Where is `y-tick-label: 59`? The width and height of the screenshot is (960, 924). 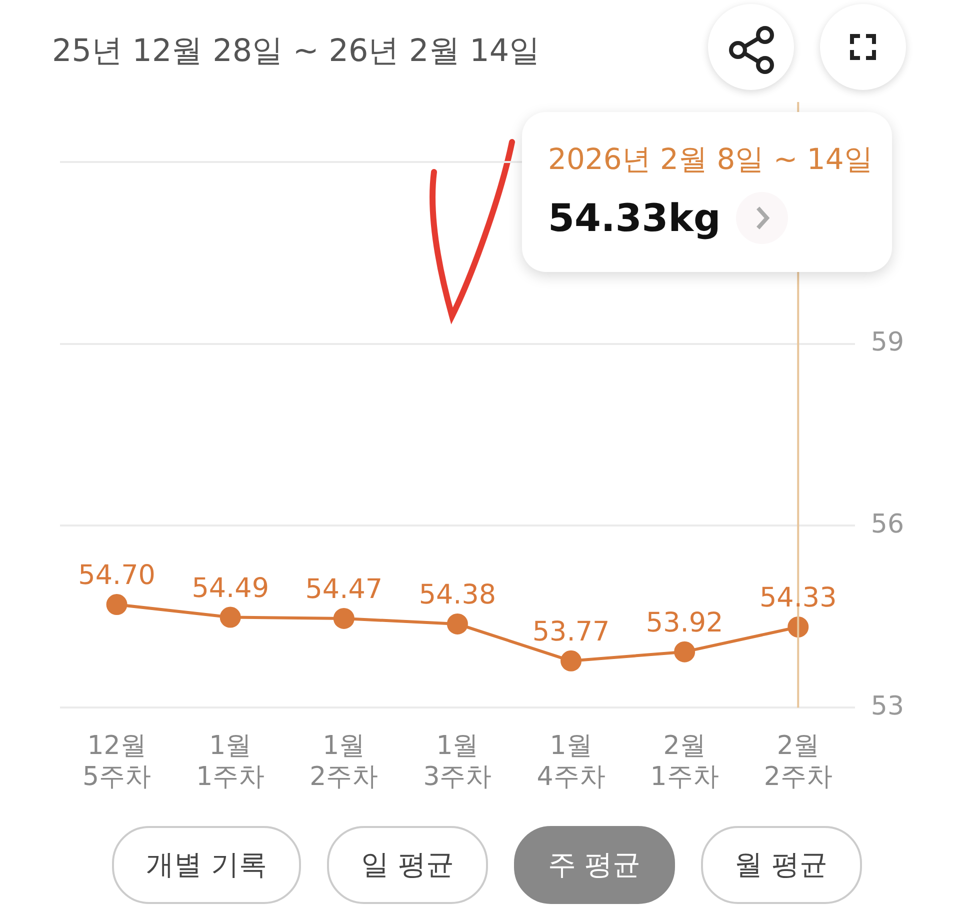 y-tick-label: 59 is located at coordinates (887, 343).